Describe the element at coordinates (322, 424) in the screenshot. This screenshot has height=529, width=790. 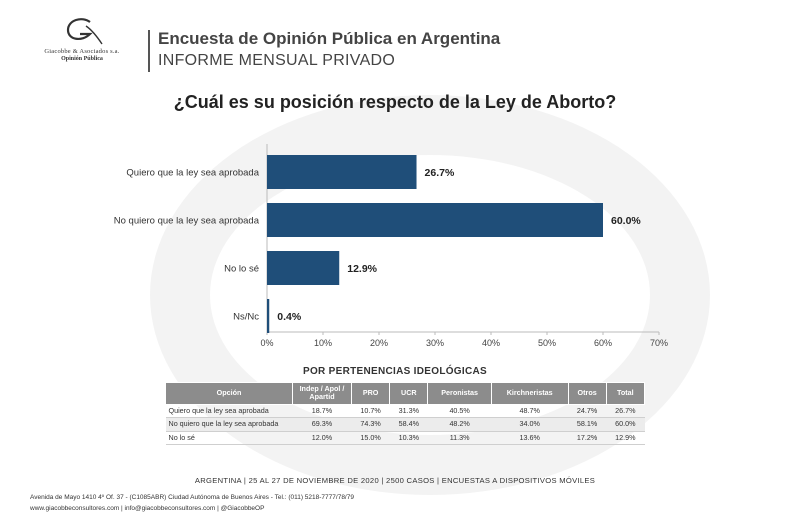
I see `table-cell: 69.3%` at that location.